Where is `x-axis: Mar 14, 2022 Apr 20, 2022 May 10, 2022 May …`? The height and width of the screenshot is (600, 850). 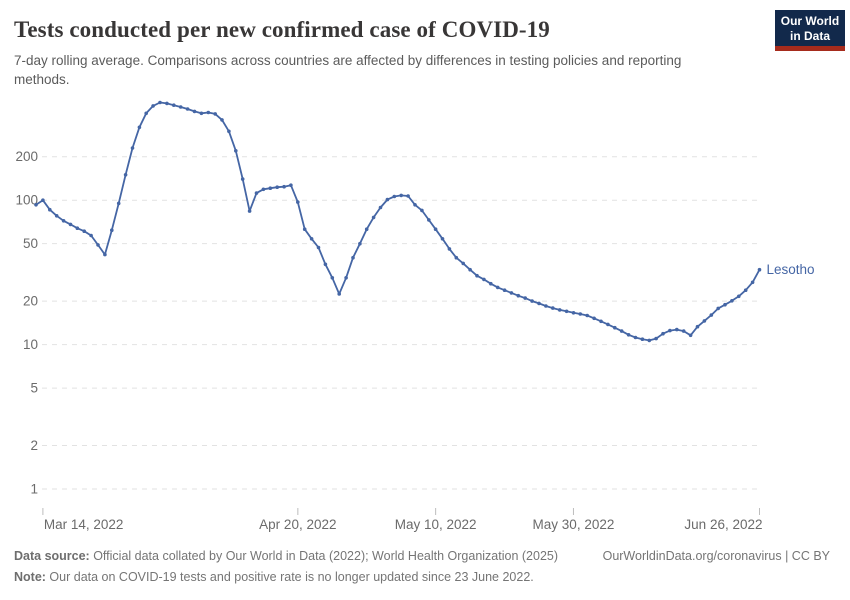
x-axis: Mar 14, 2022 Apr 20, 2022 May 10, 2022 May … is located at coordinates (402, 520).